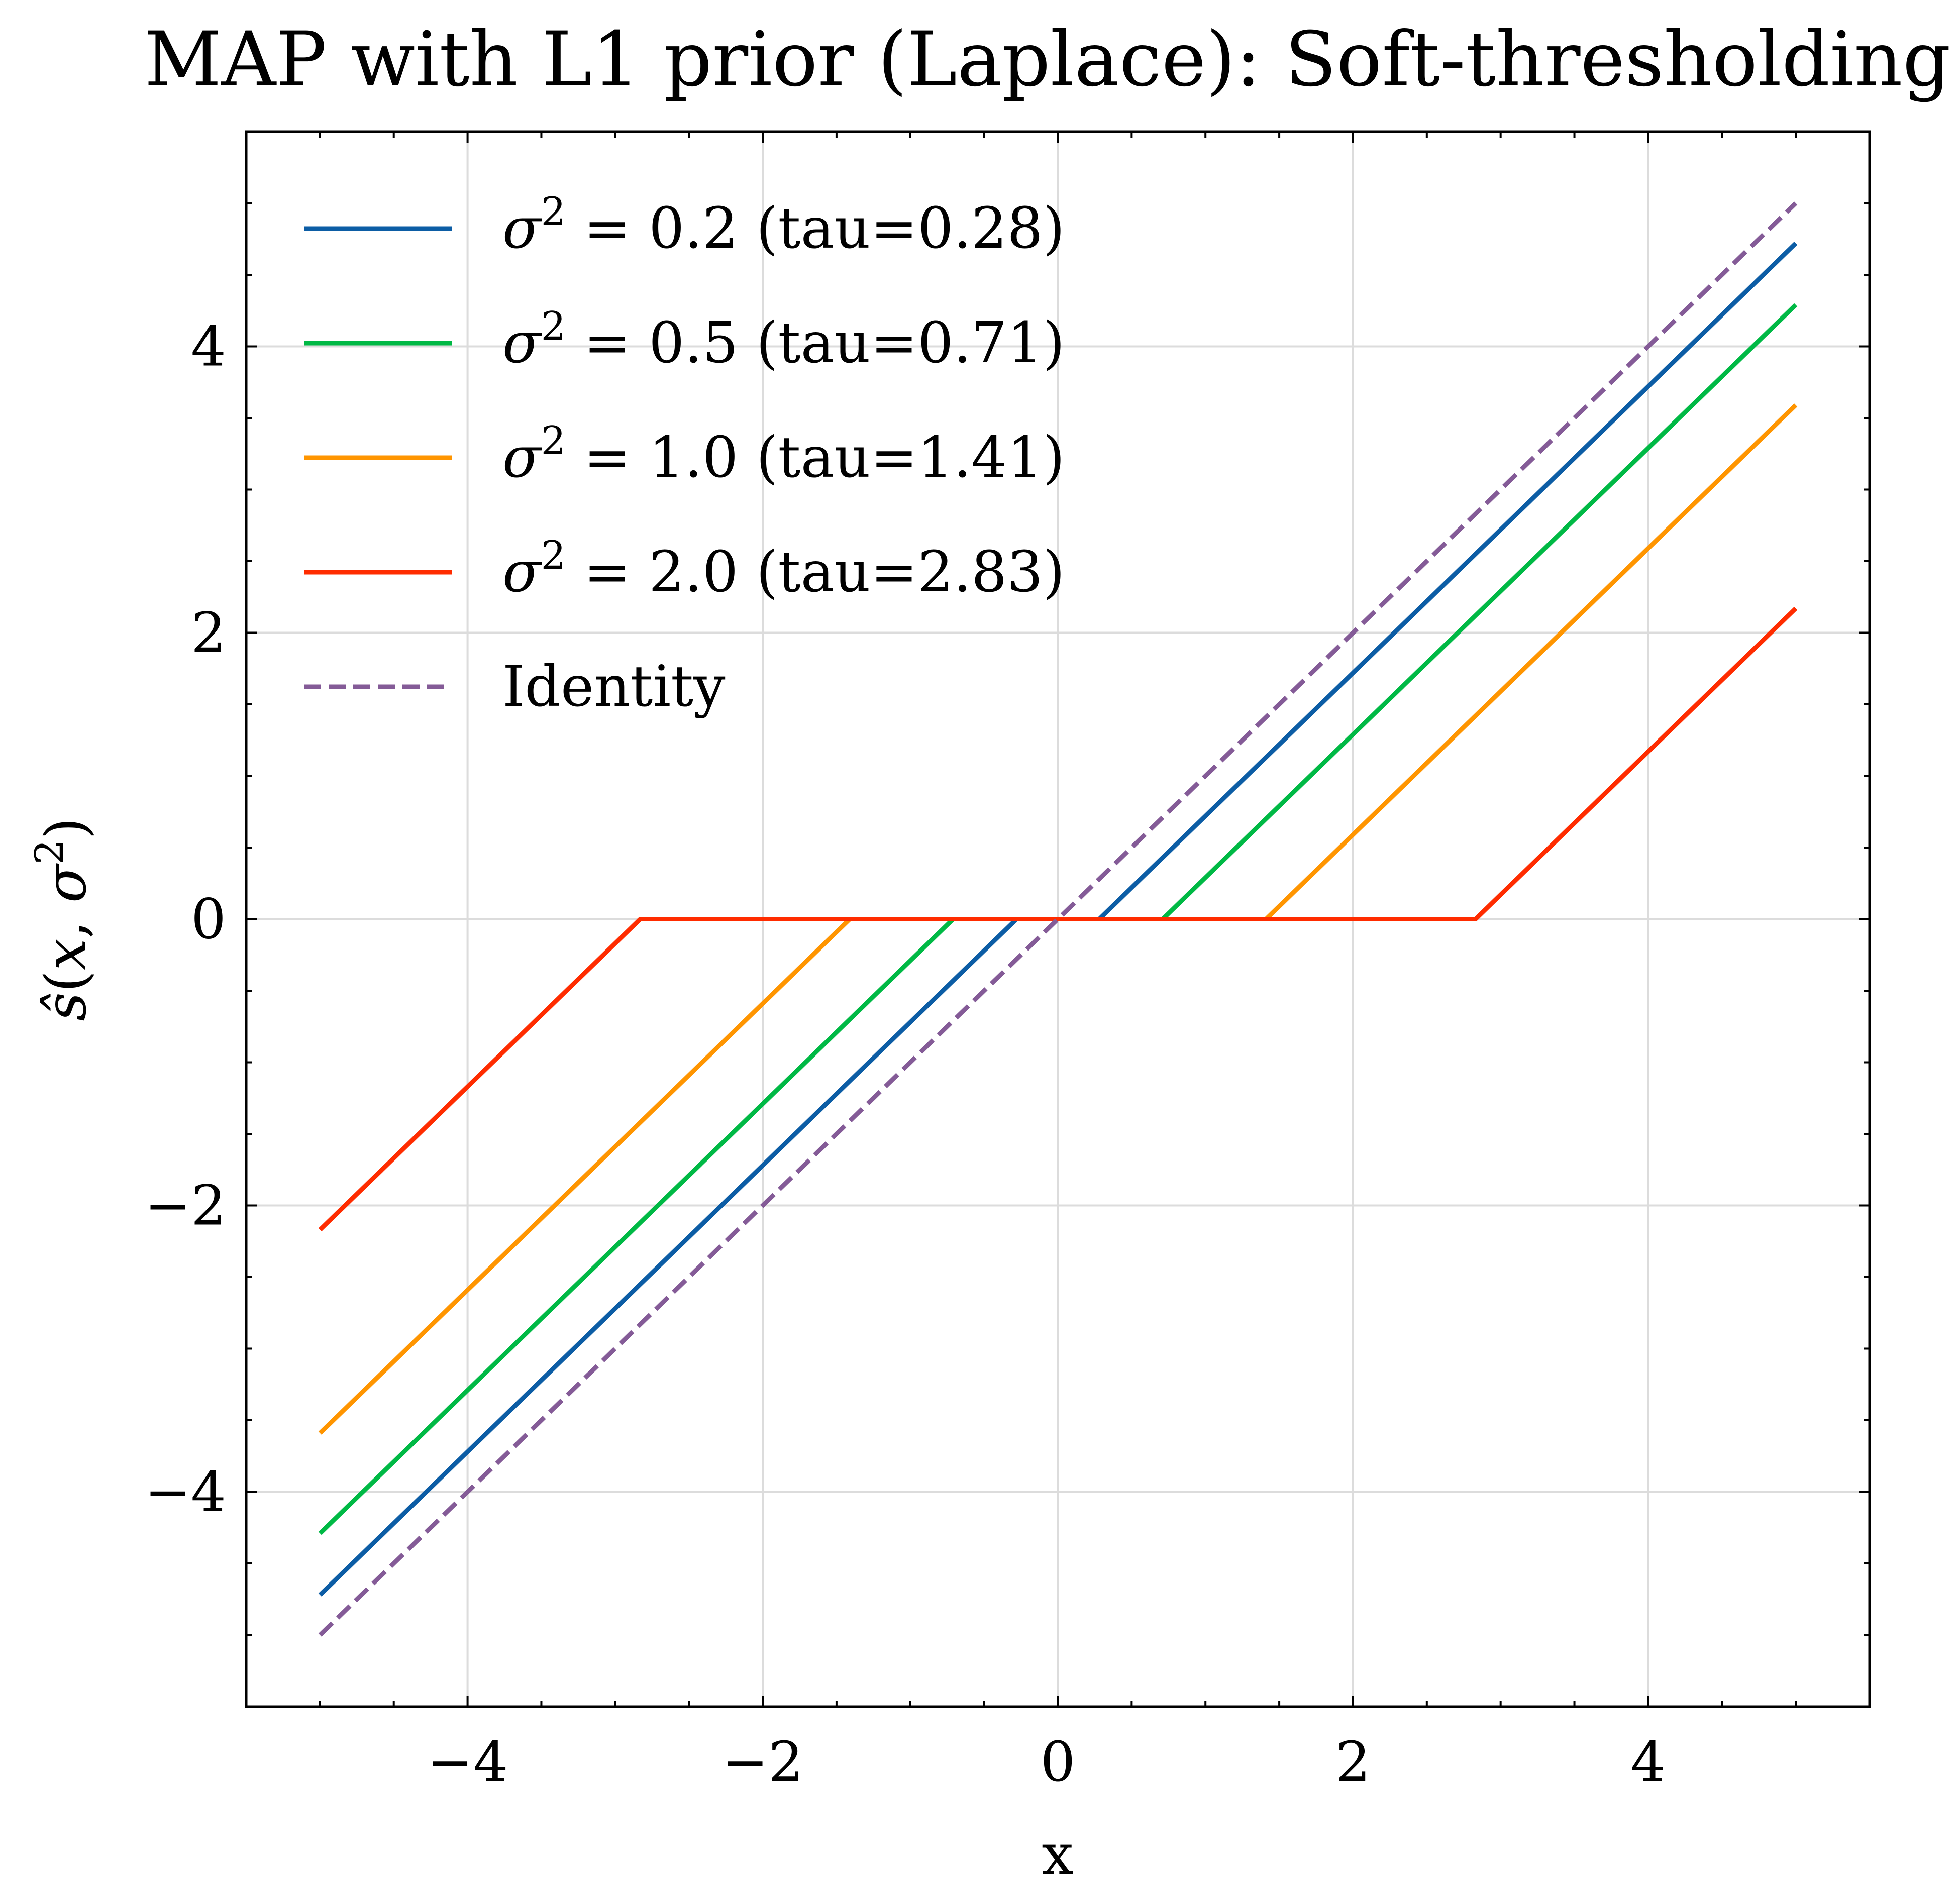 Image resolution: width=1960 pixels, height=1900 pixels. I want to click on y-tick-label-2: 0, so click(208, 919).